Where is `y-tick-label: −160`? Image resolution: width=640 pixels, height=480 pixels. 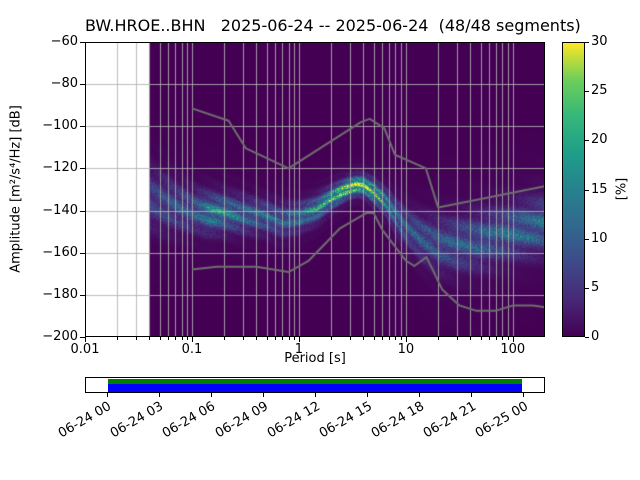
y-tick-label: −160 is located at coordinates (60, 252).